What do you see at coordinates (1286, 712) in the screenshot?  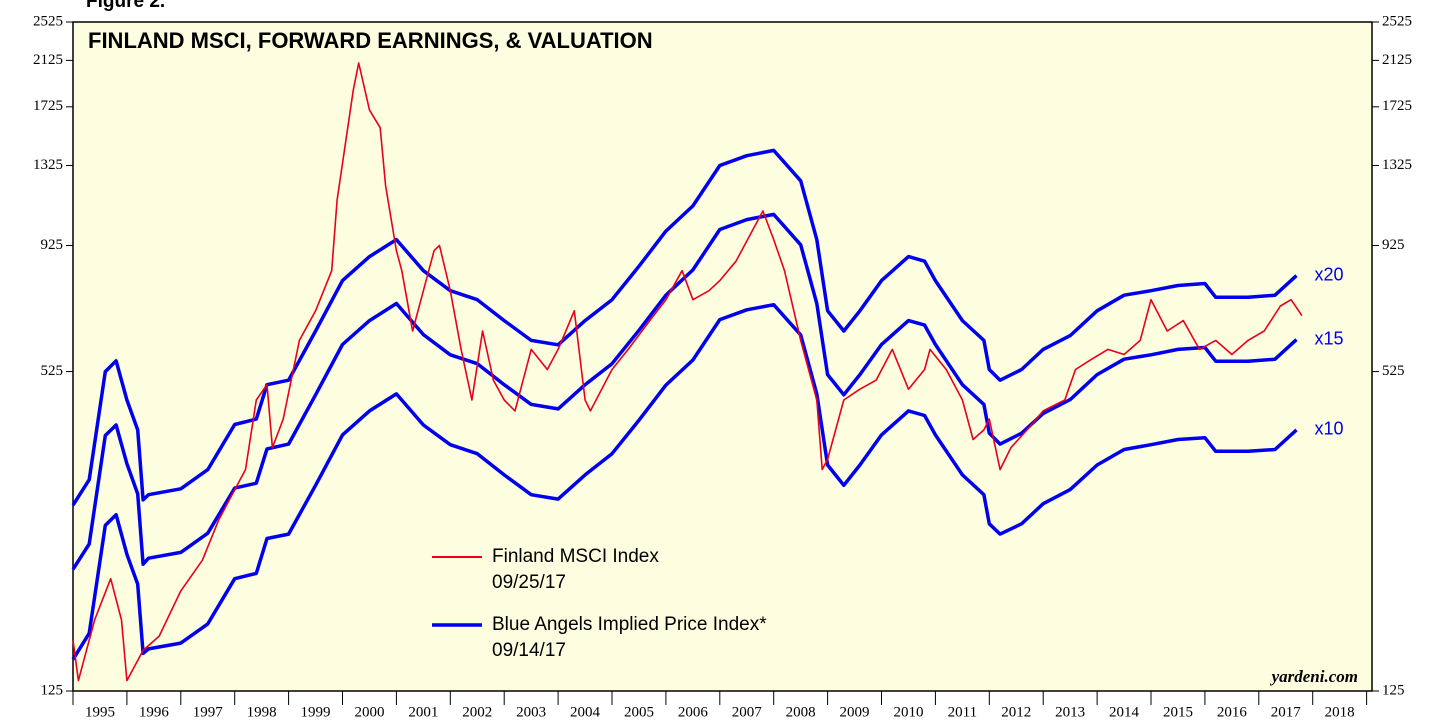 I see `x-tick-label: 2017` at bounding box center [1286, 712].